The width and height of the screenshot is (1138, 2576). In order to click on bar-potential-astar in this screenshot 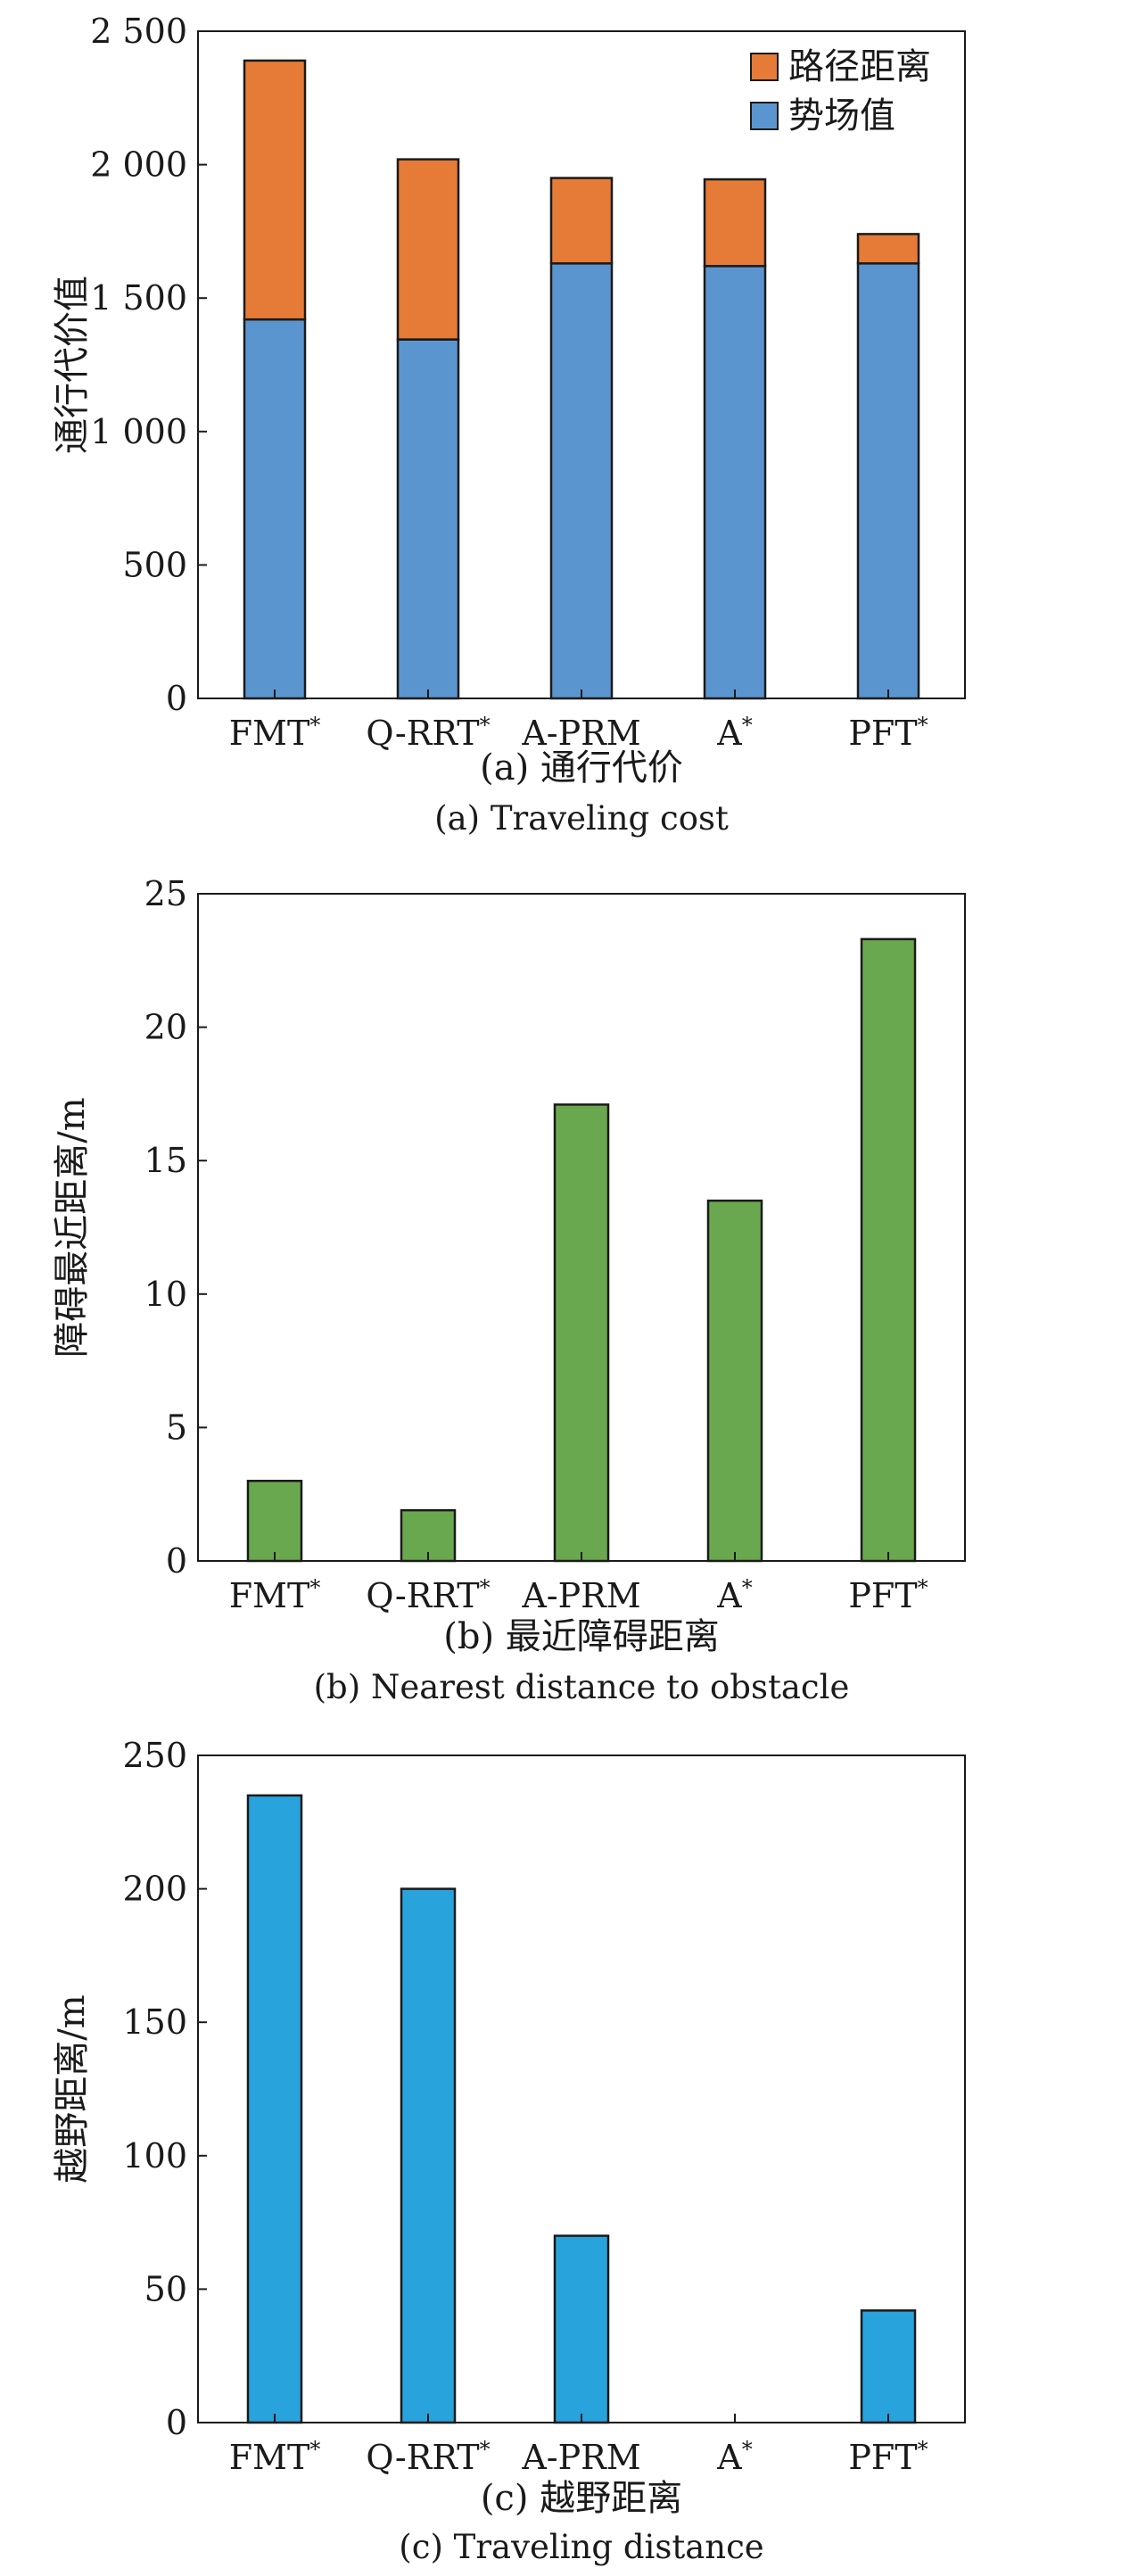, I will do `click(735, 482)`.